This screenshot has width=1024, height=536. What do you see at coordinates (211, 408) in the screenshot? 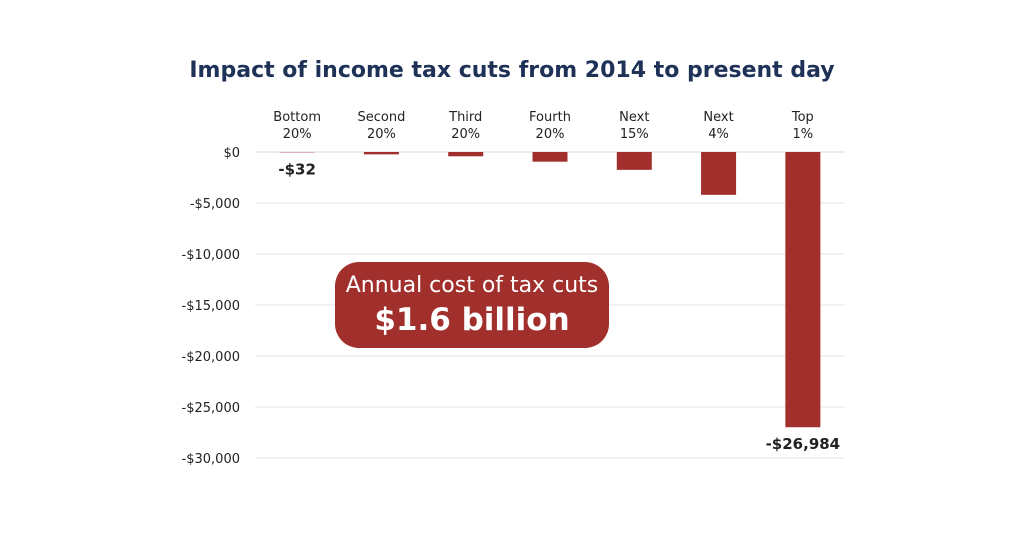
I see `y-tick-label: -$25,000` at bounding box center [211, 408].